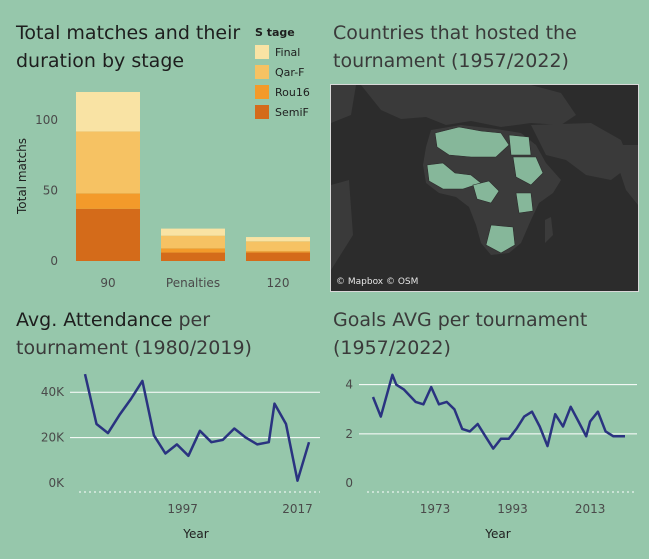 The width and height of the screenshot is (649, 559). Describe the element at coordinates (549, 230) in the screenshot. I see `madagascar-landmass` at that location.